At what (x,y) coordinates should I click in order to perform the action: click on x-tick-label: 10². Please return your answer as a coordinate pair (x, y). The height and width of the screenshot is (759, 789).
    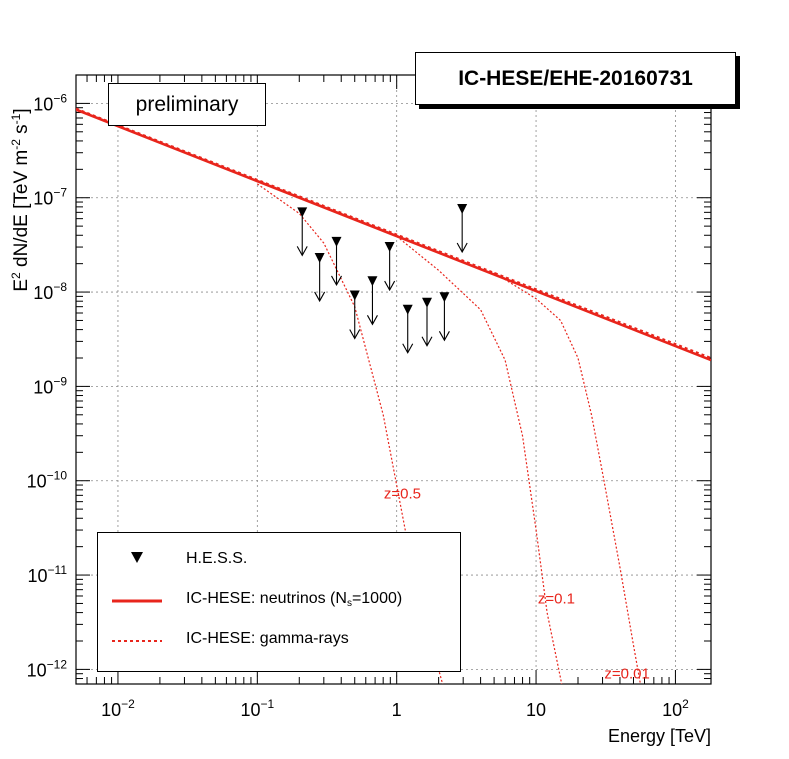
    Looking at the image, I should click on (675, 708).